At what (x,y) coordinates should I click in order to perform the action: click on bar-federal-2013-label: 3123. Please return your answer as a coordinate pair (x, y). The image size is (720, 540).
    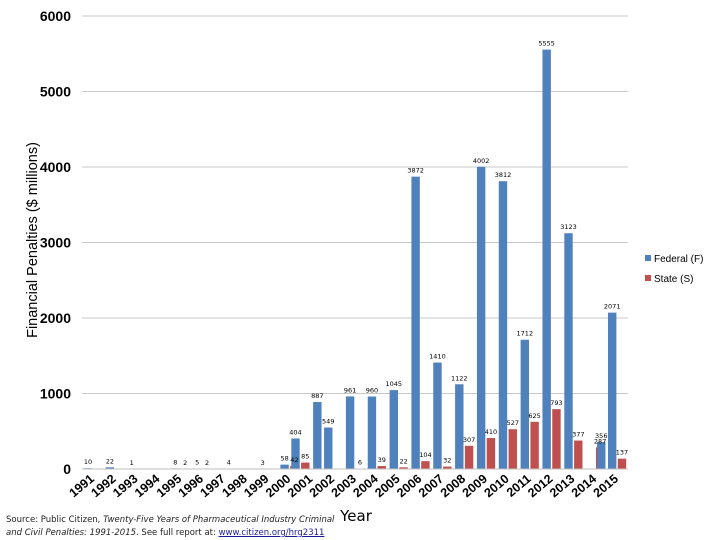
    Looking at the image, I should click on (568, 227).